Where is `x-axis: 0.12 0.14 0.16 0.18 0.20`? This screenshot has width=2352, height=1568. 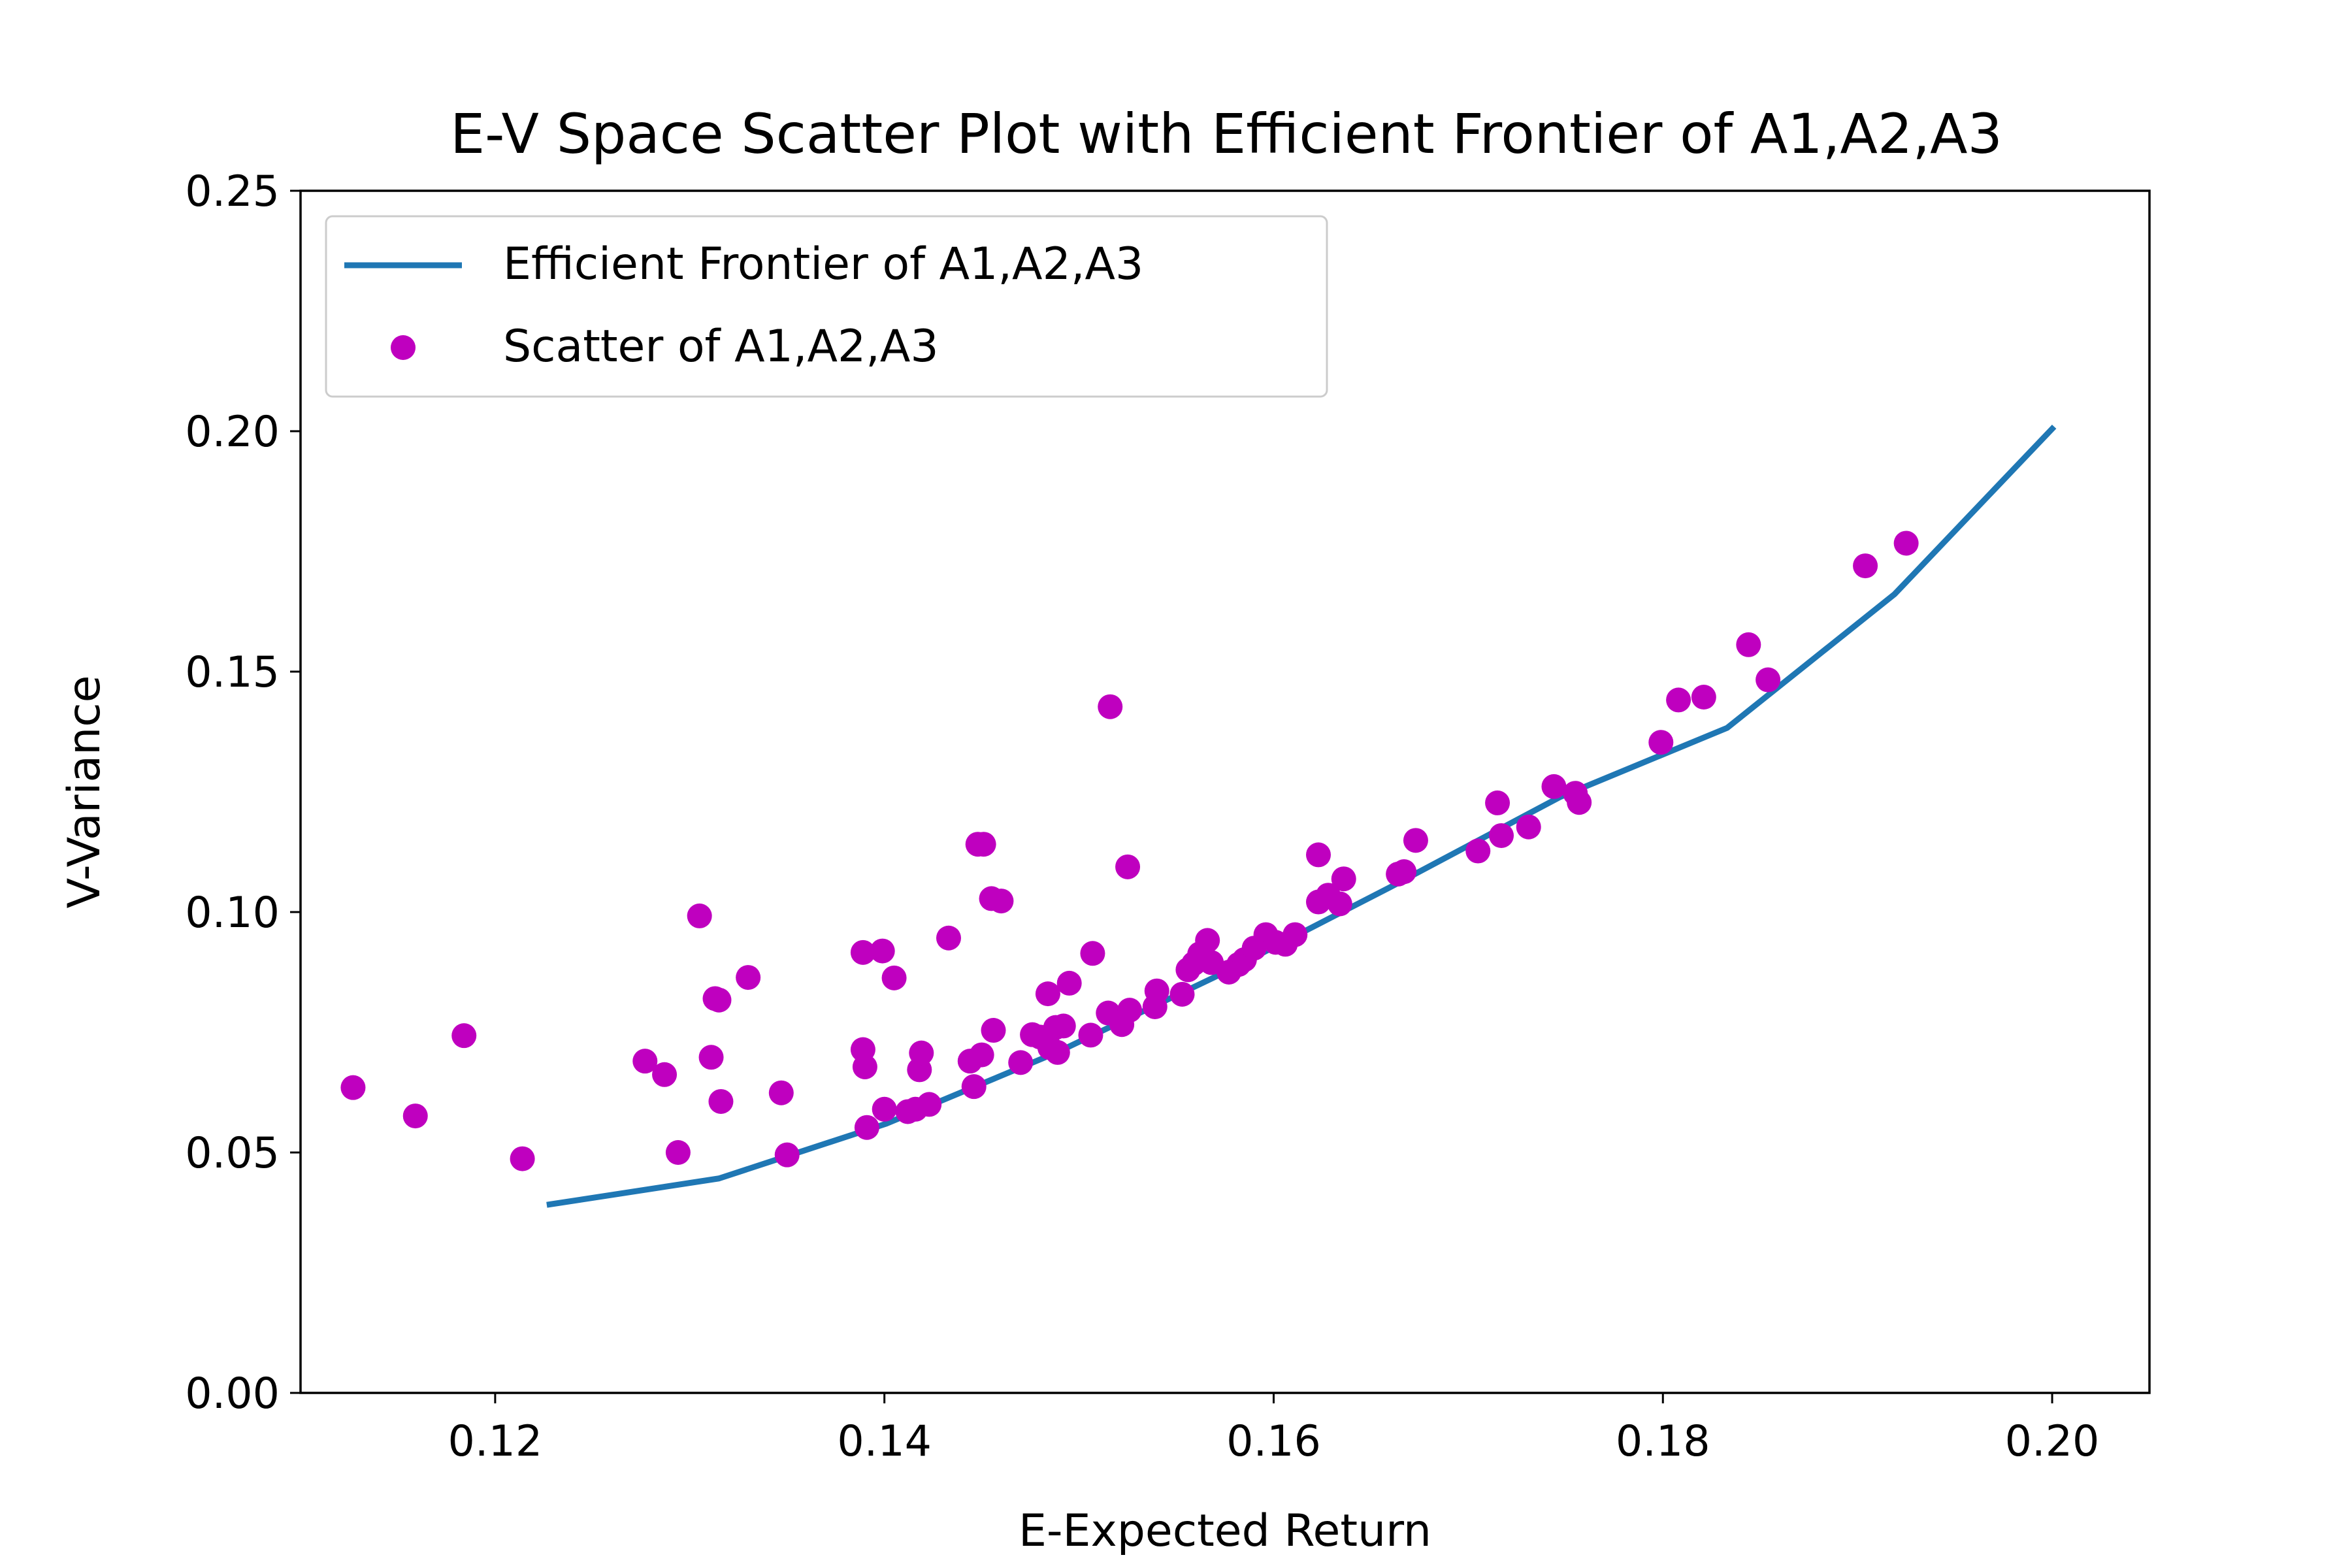
x-axis: 0.12 0.14 0.16 0.18 0.20 is located at coordinates (1274, 1429).